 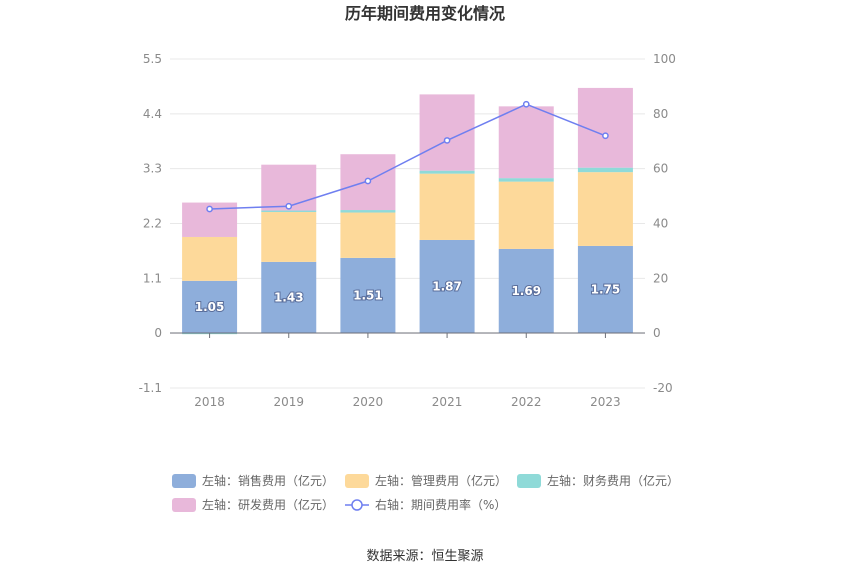 I want to click on x-axis-label: 2022, so click(x=526, y=402).